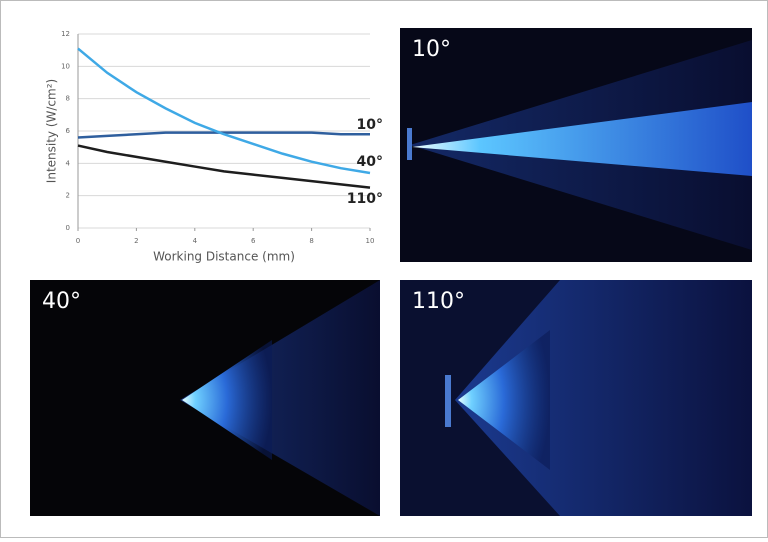 The image size is (768, 542). Describe the element at coordinates (195, 241) in the screenshot. I see `x-tick-label: 4` at that location.